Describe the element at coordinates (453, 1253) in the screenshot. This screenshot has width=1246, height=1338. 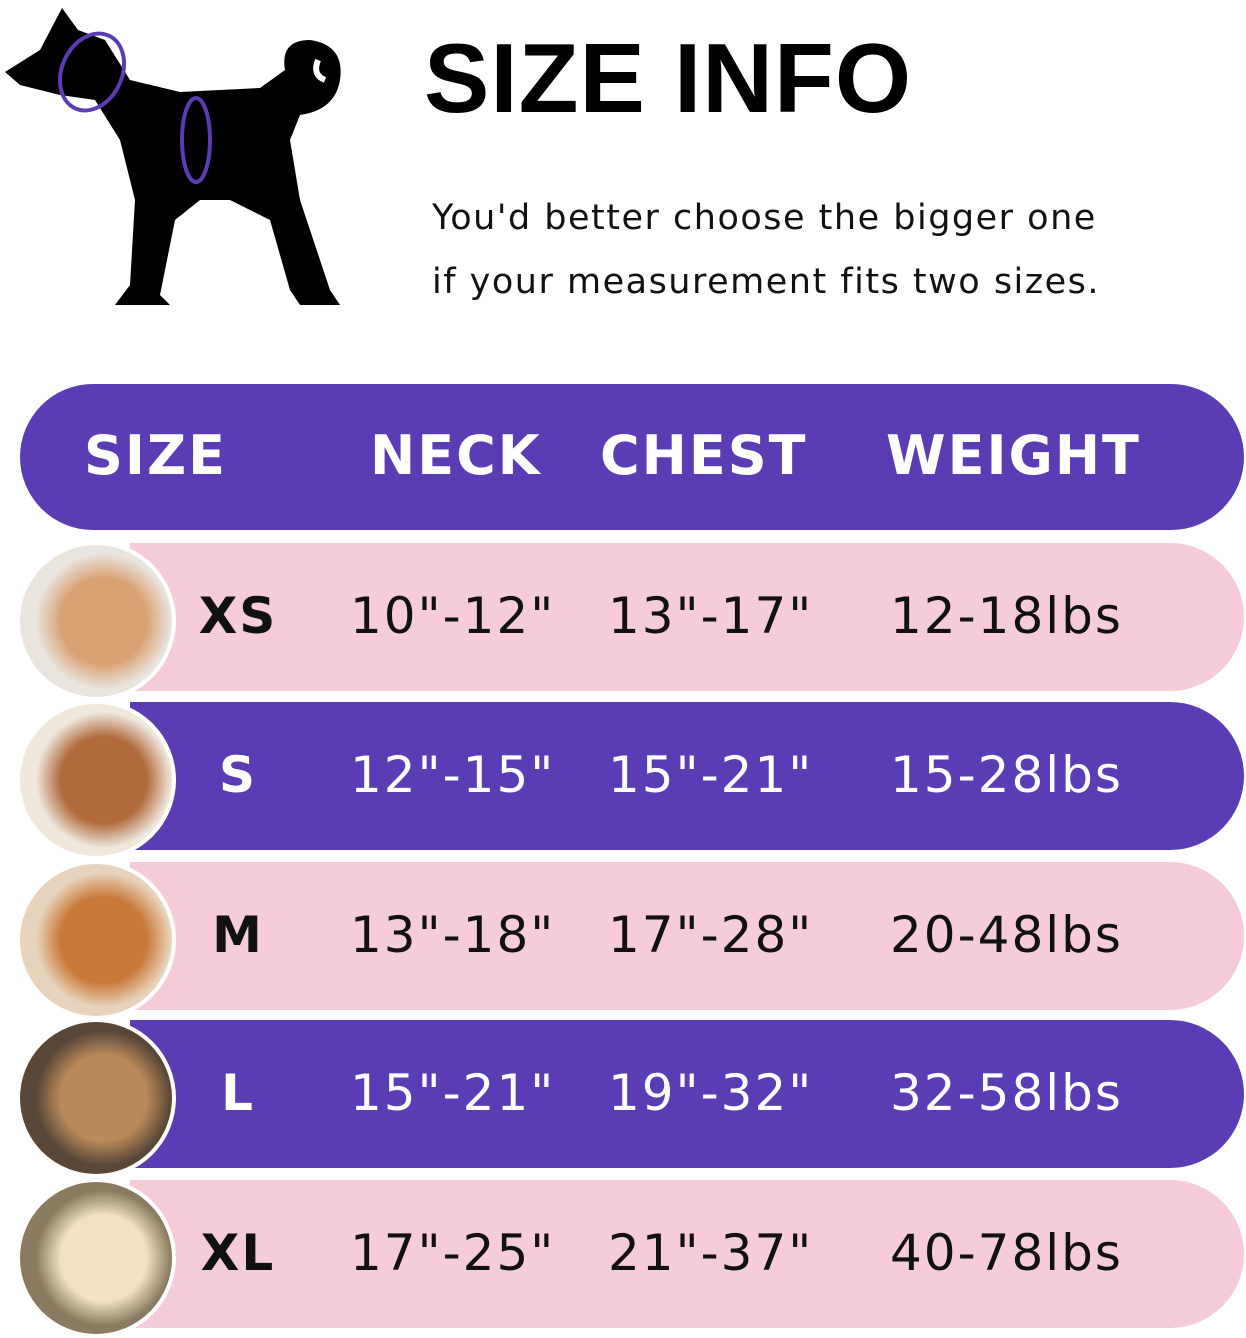
I see `neck-value: 17"-25"` at that location.